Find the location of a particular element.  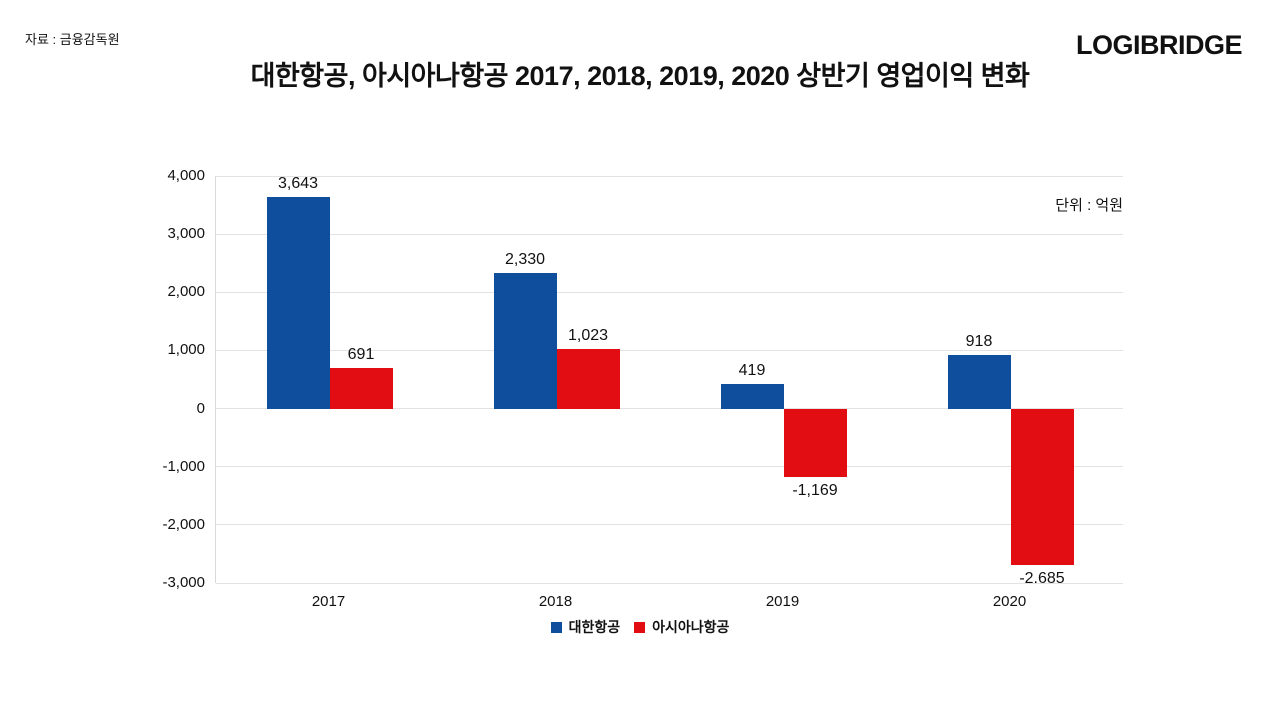

bar-대한항공-2018 is located at coordinates (525, 341).